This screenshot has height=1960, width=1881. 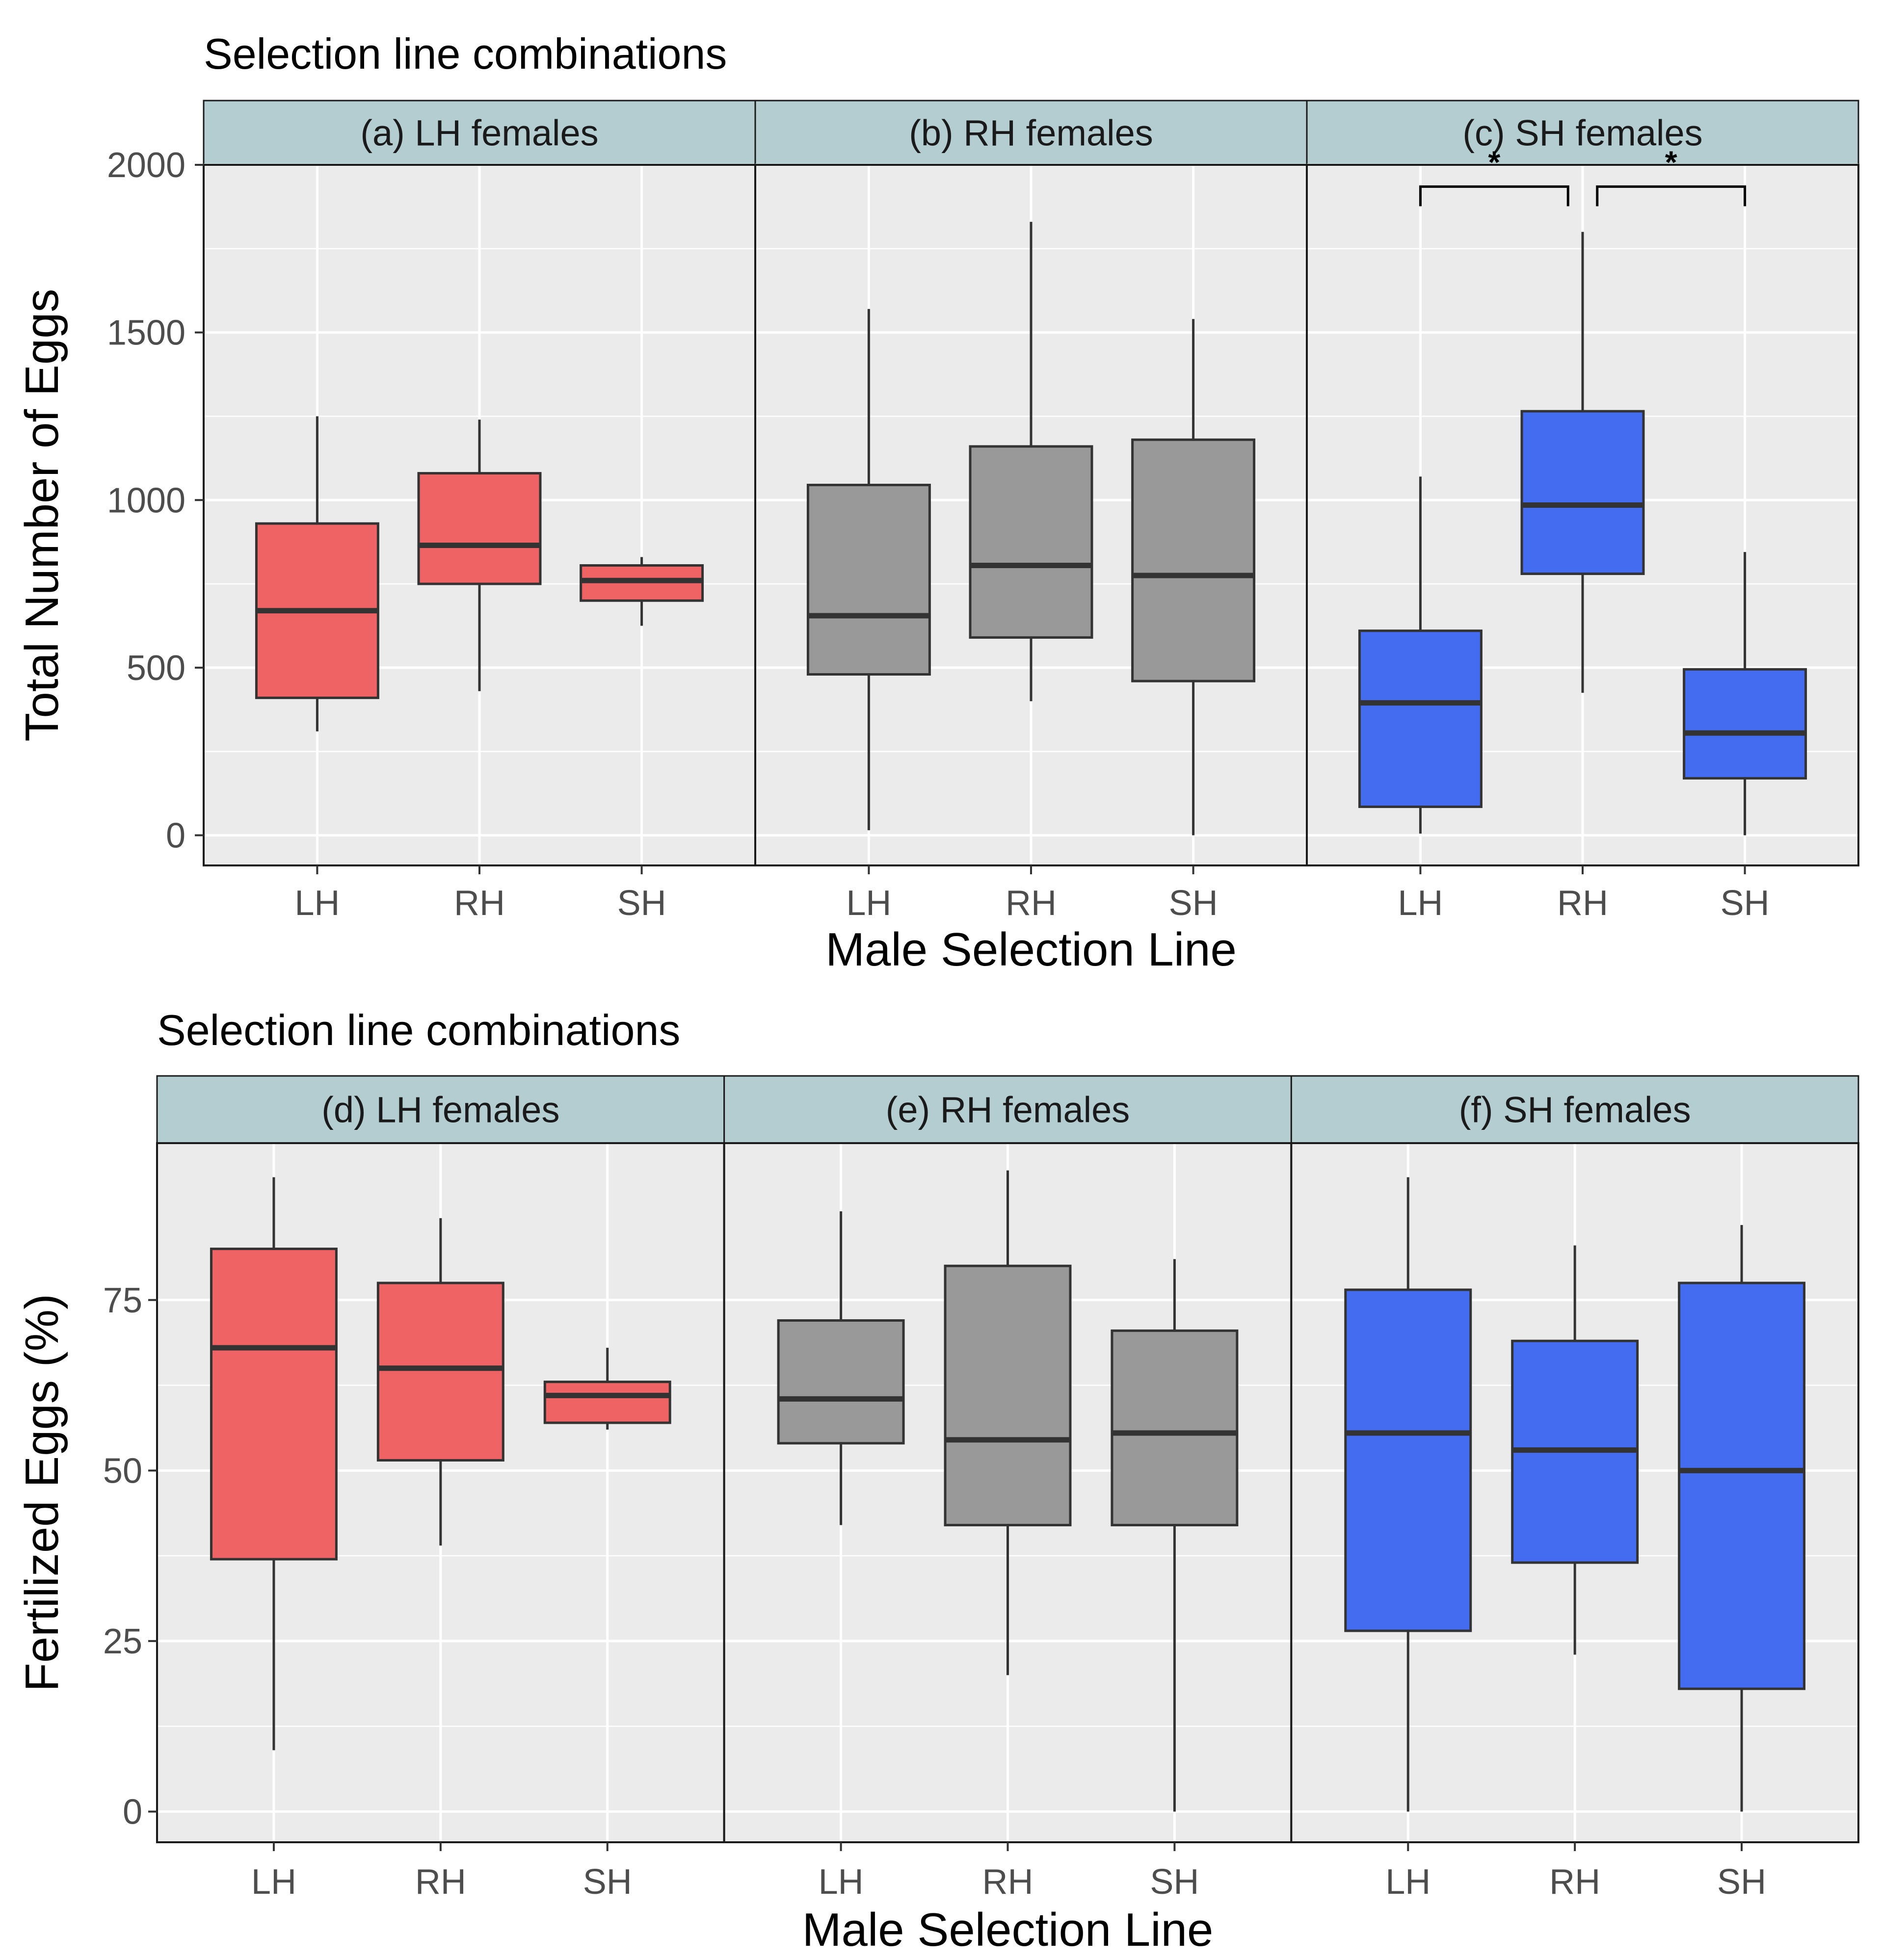 What do you see at coordinates (156, 669) in the screenshot?
I see `y-tick-label: 500` at bounding box center [156, 669].